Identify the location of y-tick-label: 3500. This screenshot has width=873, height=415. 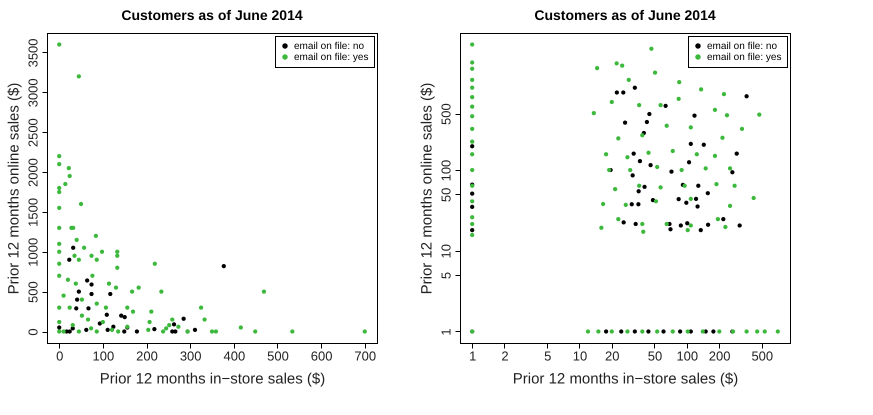
(33, 53).